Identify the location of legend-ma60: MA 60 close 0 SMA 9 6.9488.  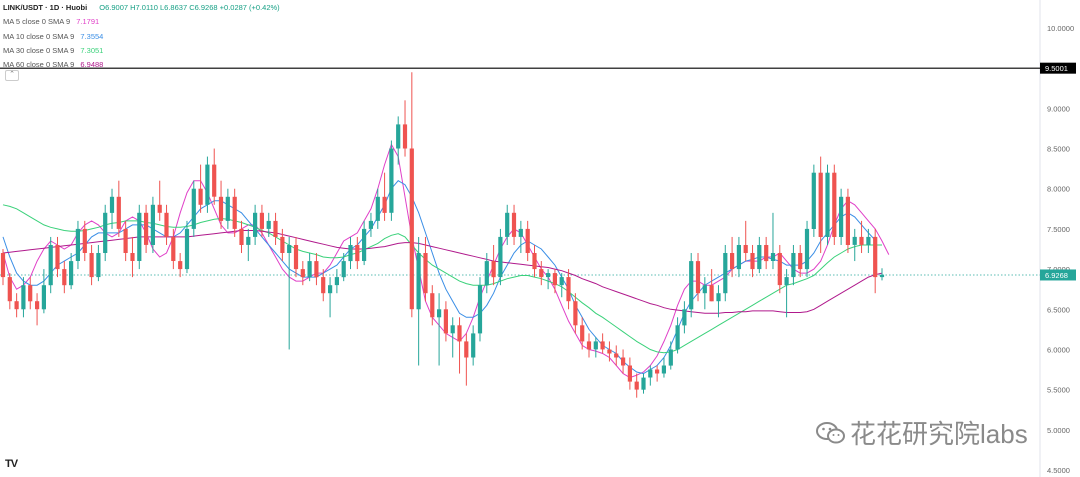
(141, 65).